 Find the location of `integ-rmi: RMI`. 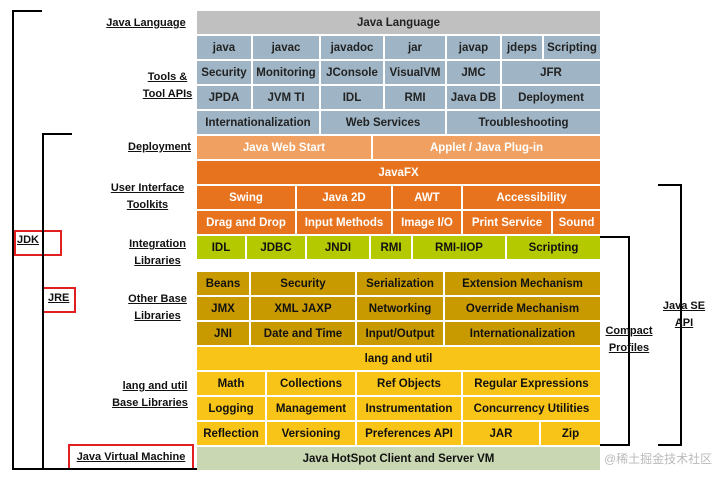

integ-rmi: RMI is located at coordinates (391, 247).